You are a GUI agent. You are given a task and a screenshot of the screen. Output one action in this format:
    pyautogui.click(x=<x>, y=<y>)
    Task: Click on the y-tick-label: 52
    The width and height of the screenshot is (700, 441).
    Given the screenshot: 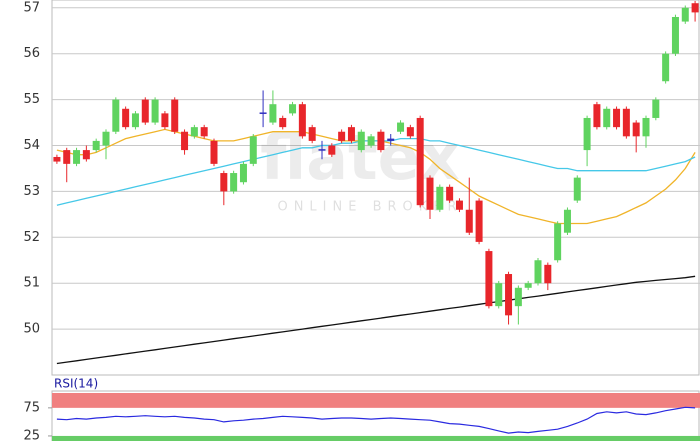 What is the action you would take?
    pyautogui.click(x=31, y=237)
    